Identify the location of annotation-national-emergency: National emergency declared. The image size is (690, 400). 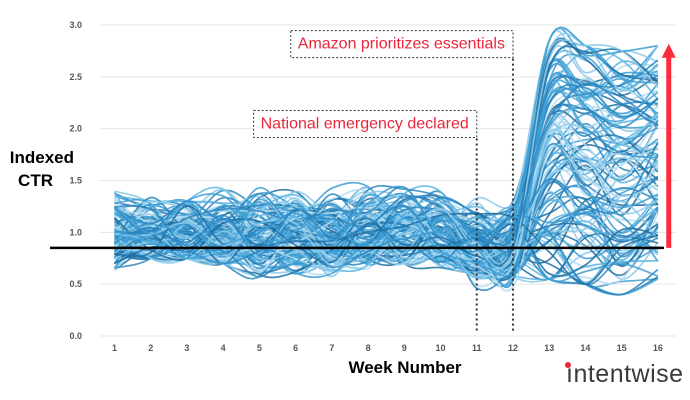
(365, 123).